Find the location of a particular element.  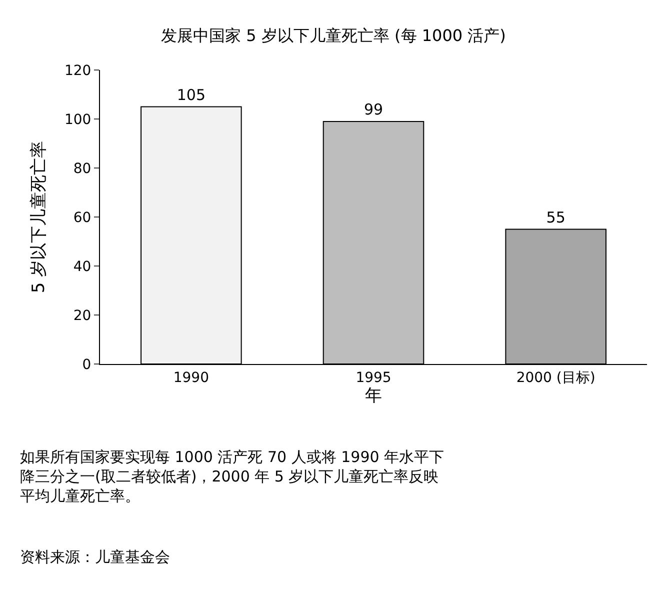

data-label: 99 is located at coordinates (374, 109).